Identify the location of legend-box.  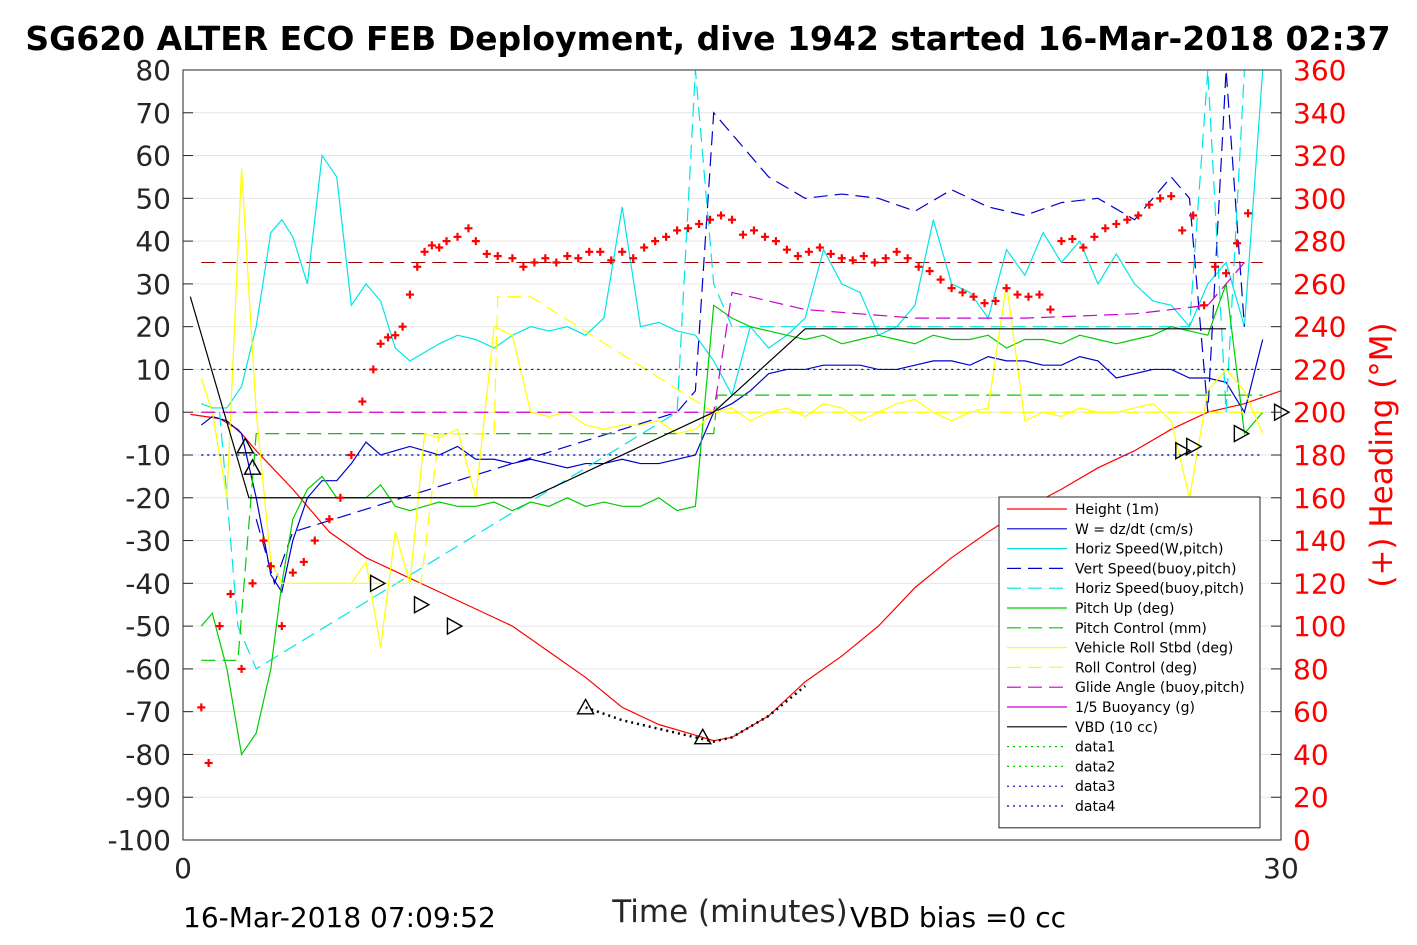
(1129, 662).